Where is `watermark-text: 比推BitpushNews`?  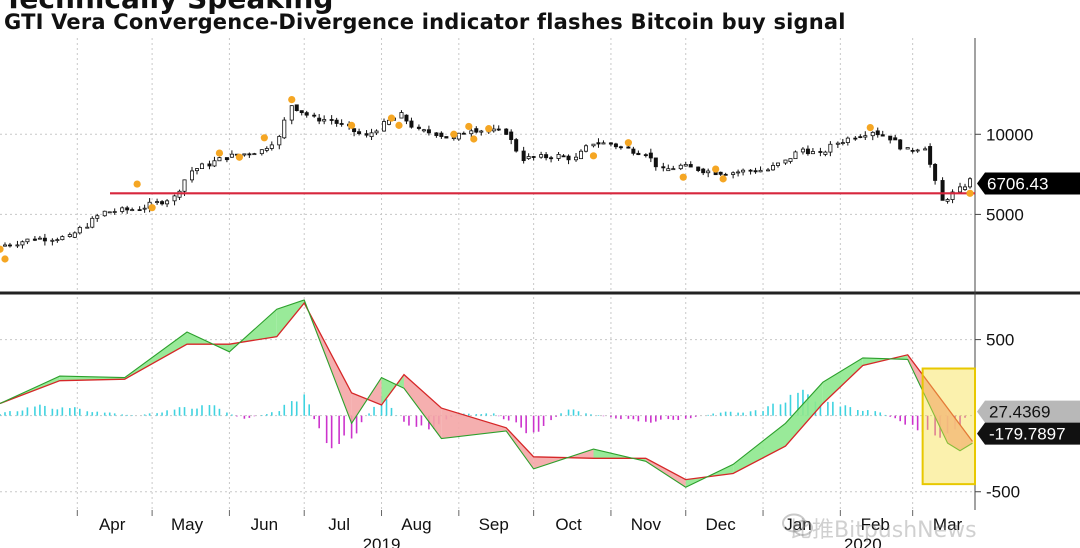 watermark-text: 比推BitpushNews is located at coordinates (883, 530).